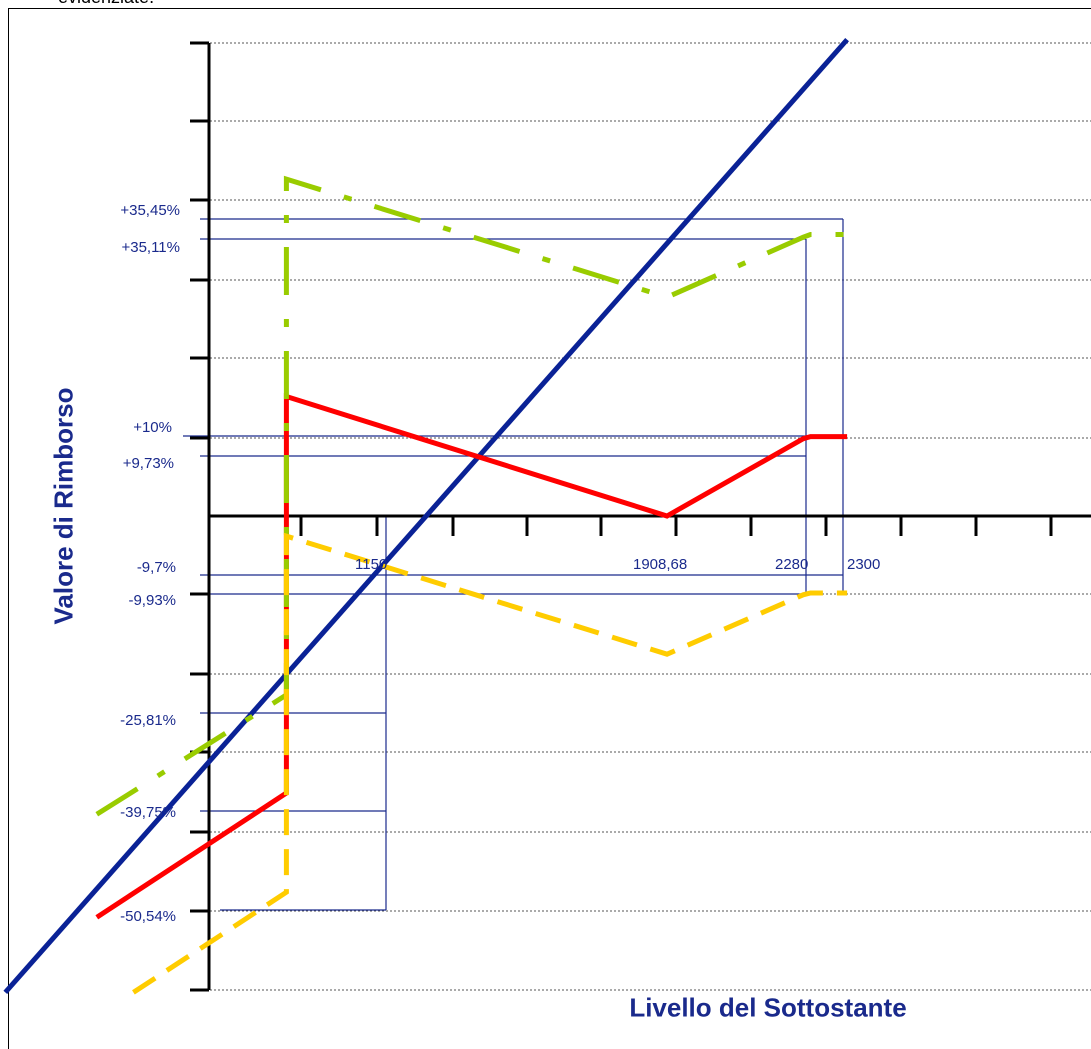 This screenshot has width=1091, height=1049. What do you see at coordinates (863, 564) in the screenshot?
I see `x-annot-2300: 2300` at bounding box center [863, 564].